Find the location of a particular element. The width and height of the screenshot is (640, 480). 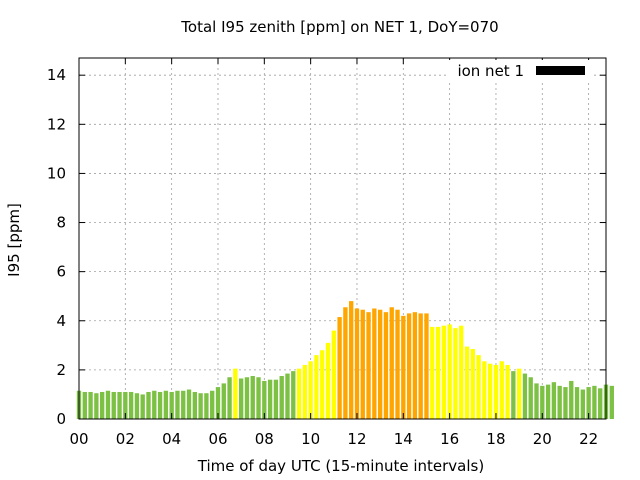

x-tick-label: 14 is located at coordinates (403, 439).